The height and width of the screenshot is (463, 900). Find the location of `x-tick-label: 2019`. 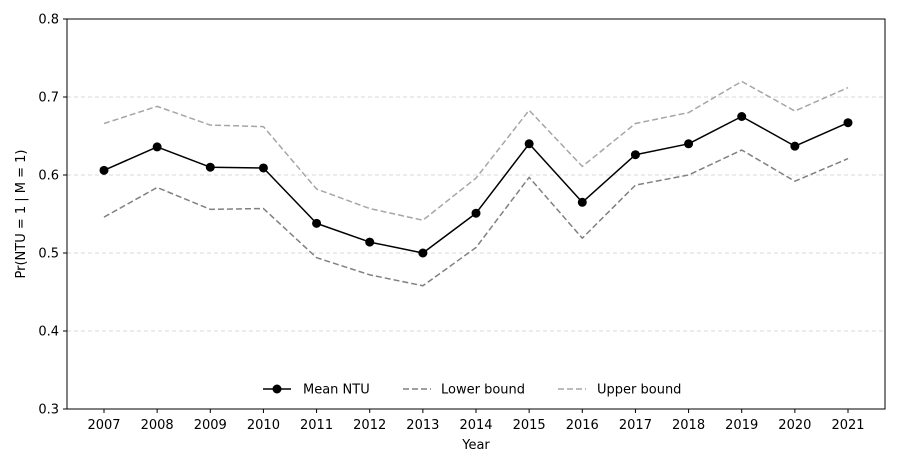

x-tick-label: 2019 is located at coordinates (741, 425).